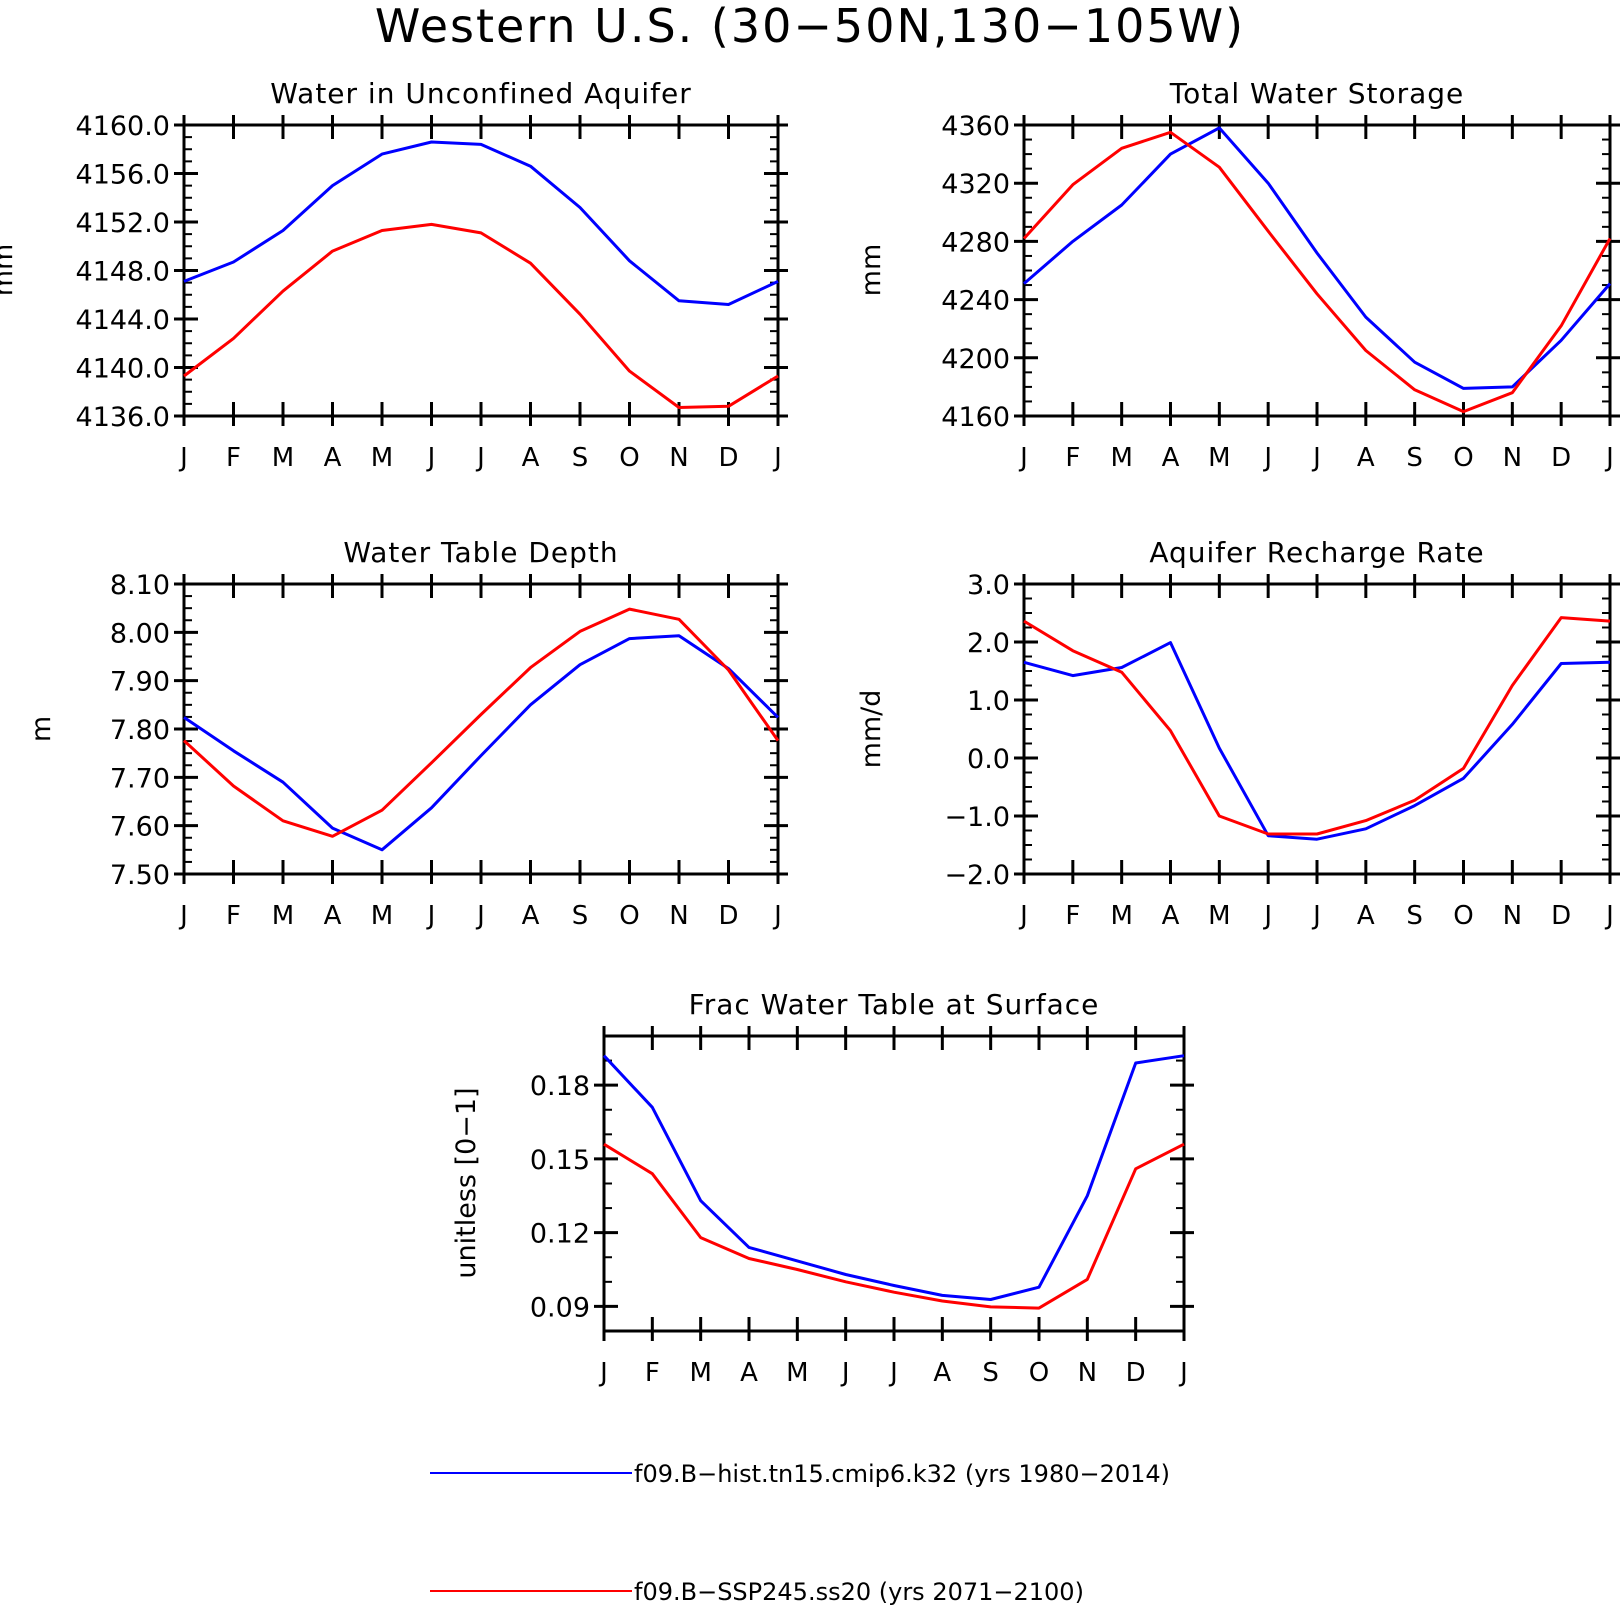 Image resolution: width=1620 pixels, height=1605 pixels. I want to click on y-tick-label: 0.0, so click(988, 759).